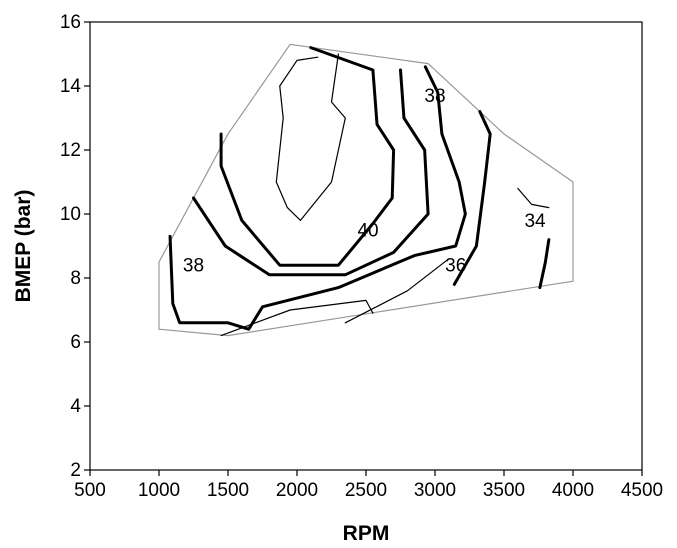 This screenshot has width=677, height=548. I want to click on y-tick-label: 2, so click(75, 470).